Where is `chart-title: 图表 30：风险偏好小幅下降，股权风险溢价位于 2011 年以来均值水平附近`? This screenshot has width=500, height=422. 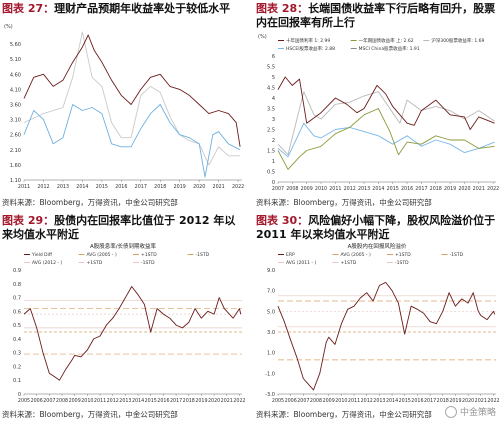 chart-title: 图表 30：风险偏好小幅下降，股权风险溢价位于 2011 年以来均值水平附近 is located at coordinates (377, 228).